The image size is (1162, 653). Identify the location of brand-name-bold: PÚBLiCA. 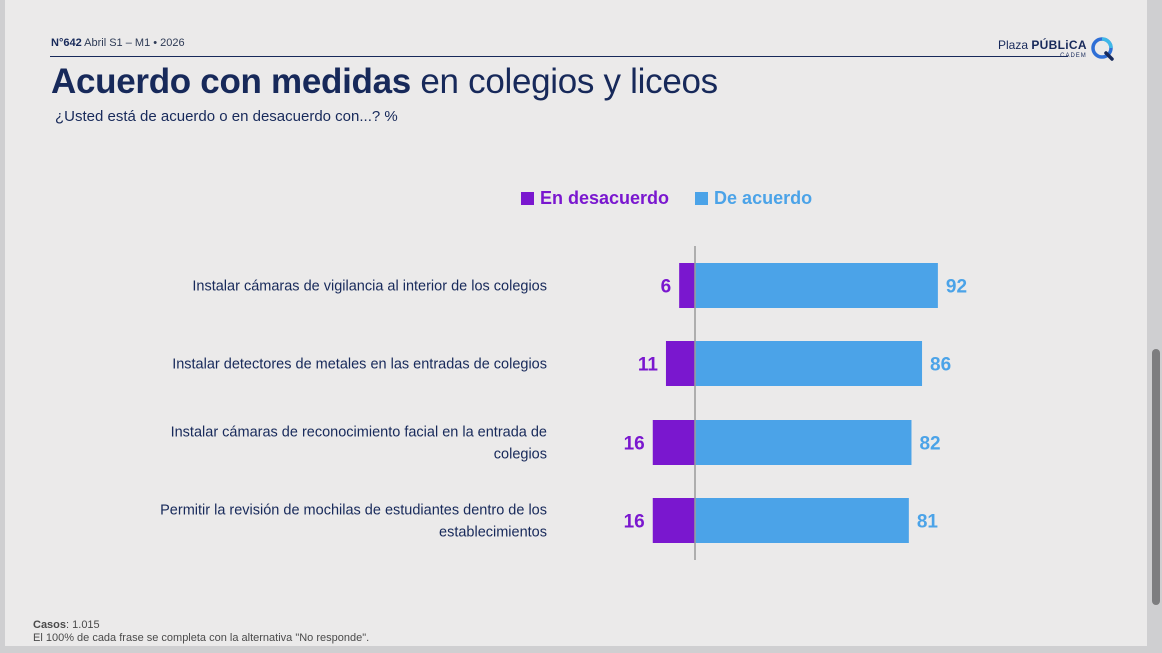
(1059, 45).